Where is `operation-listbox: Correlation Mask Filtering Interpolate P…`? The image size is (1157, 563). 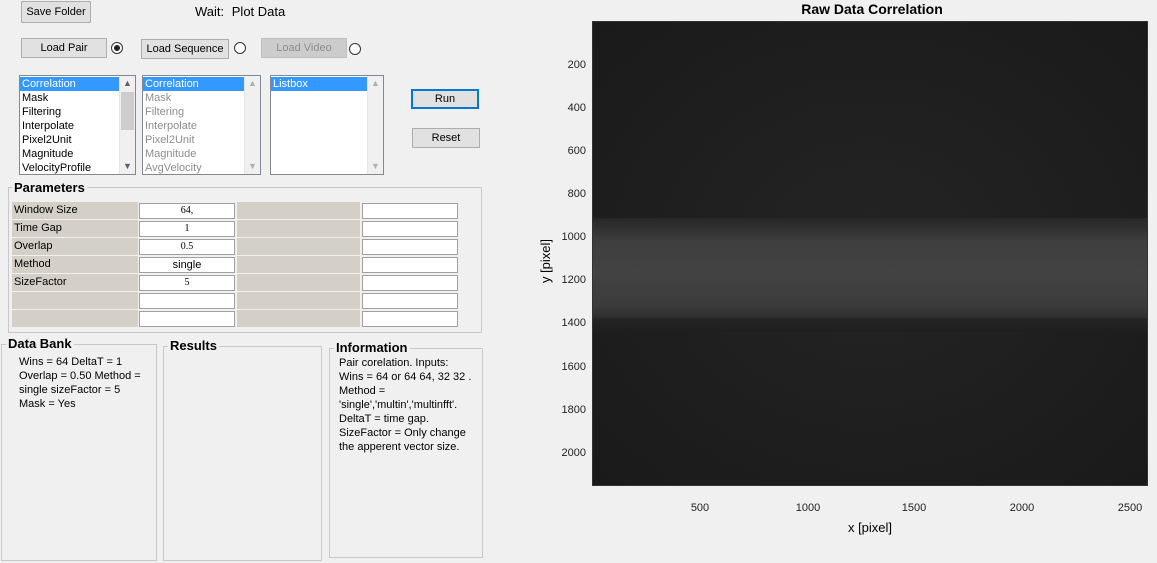
operation-listbox: Correlation Mask Filtering Interpolate P… is located at coordinates (77, 125).